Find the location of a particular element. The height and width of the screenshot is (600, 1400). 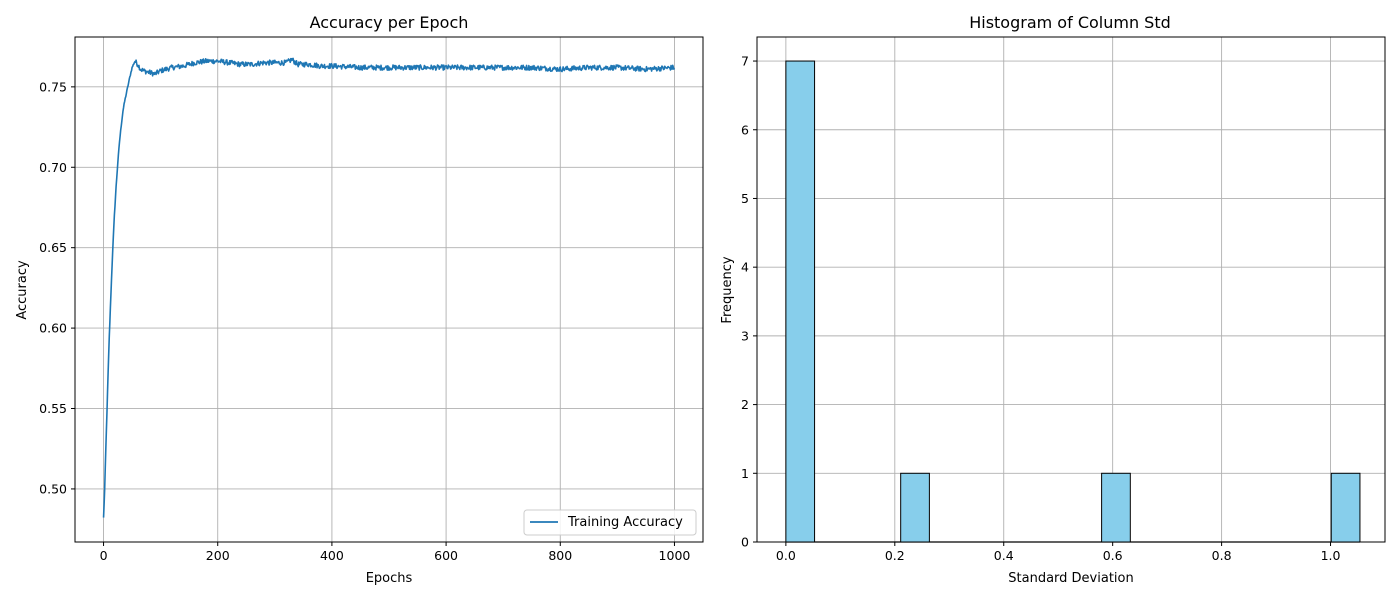

histogram-y-tick-label: 7 is located at coordinates (745, 61).